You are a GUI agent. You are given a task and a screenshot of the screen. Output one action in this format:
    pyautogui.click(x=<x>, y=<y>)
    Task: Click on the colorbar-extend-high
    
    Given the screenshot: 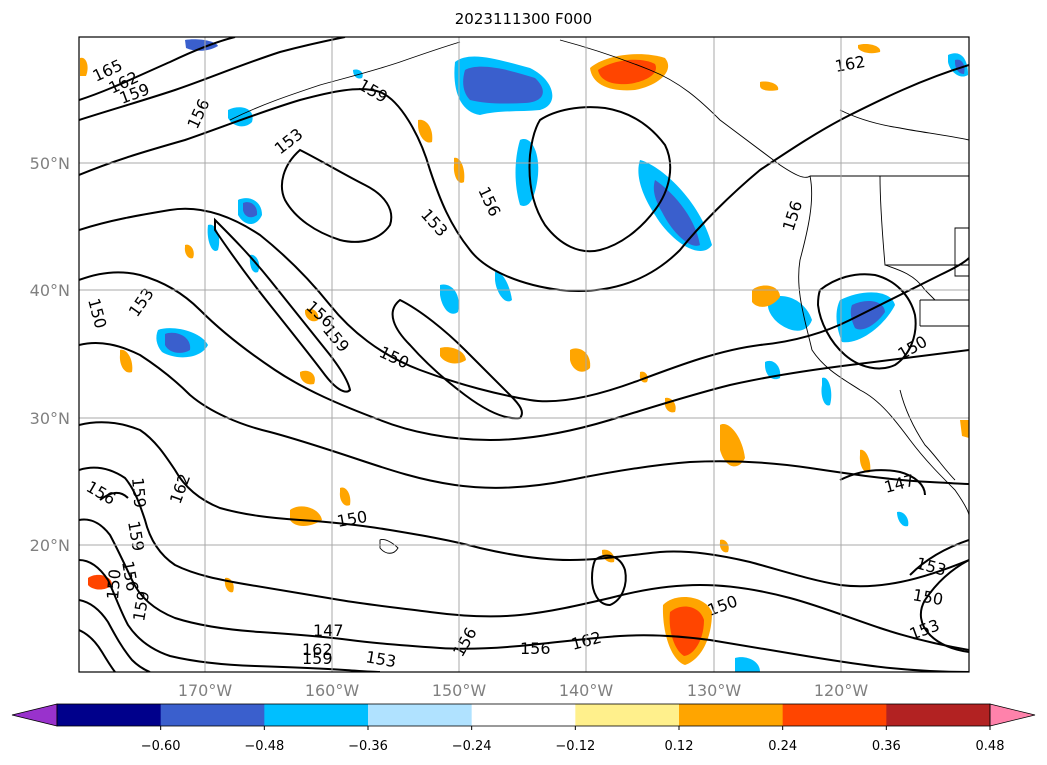 What is the action you would take?
    pyautogui.click(x=1012, y=715)
    